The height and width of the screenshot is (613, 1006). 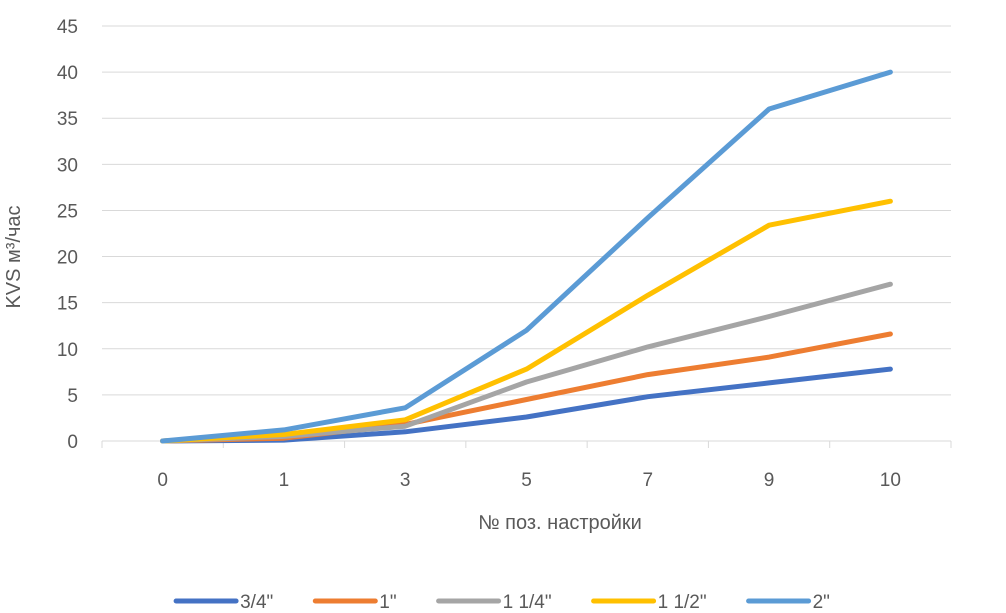 What do you see at coordinates (788, 602) in the screenshot?
I see `legend-item: 2"` at bounding box center [788, 602].